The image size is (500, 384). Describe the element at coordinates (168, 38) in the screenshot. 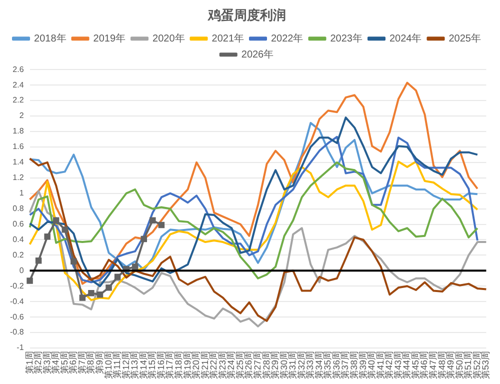

I see `legend-label: 2020年` at that location.